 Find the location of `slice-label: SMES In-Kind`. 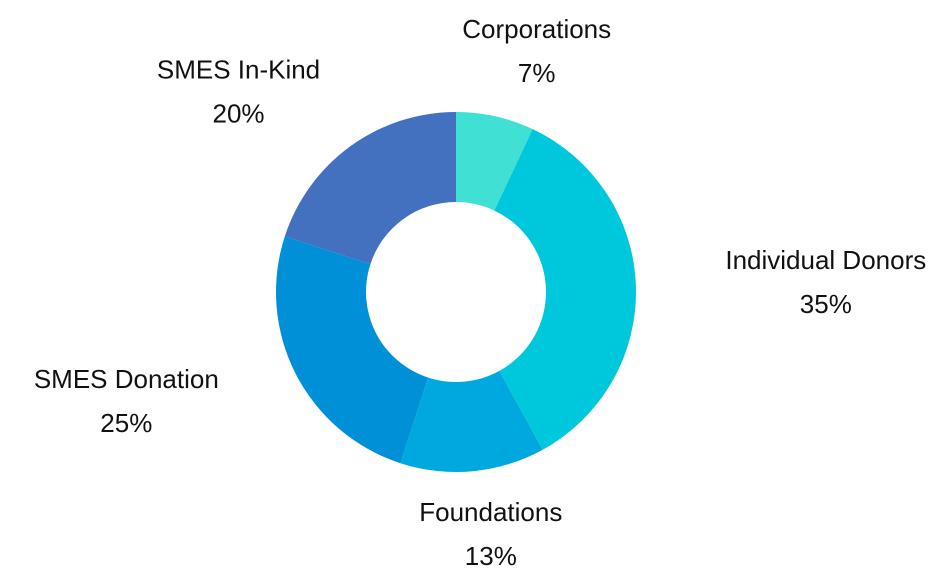

slice-label: SMES In-Kind is located at coordinates (238, 70).